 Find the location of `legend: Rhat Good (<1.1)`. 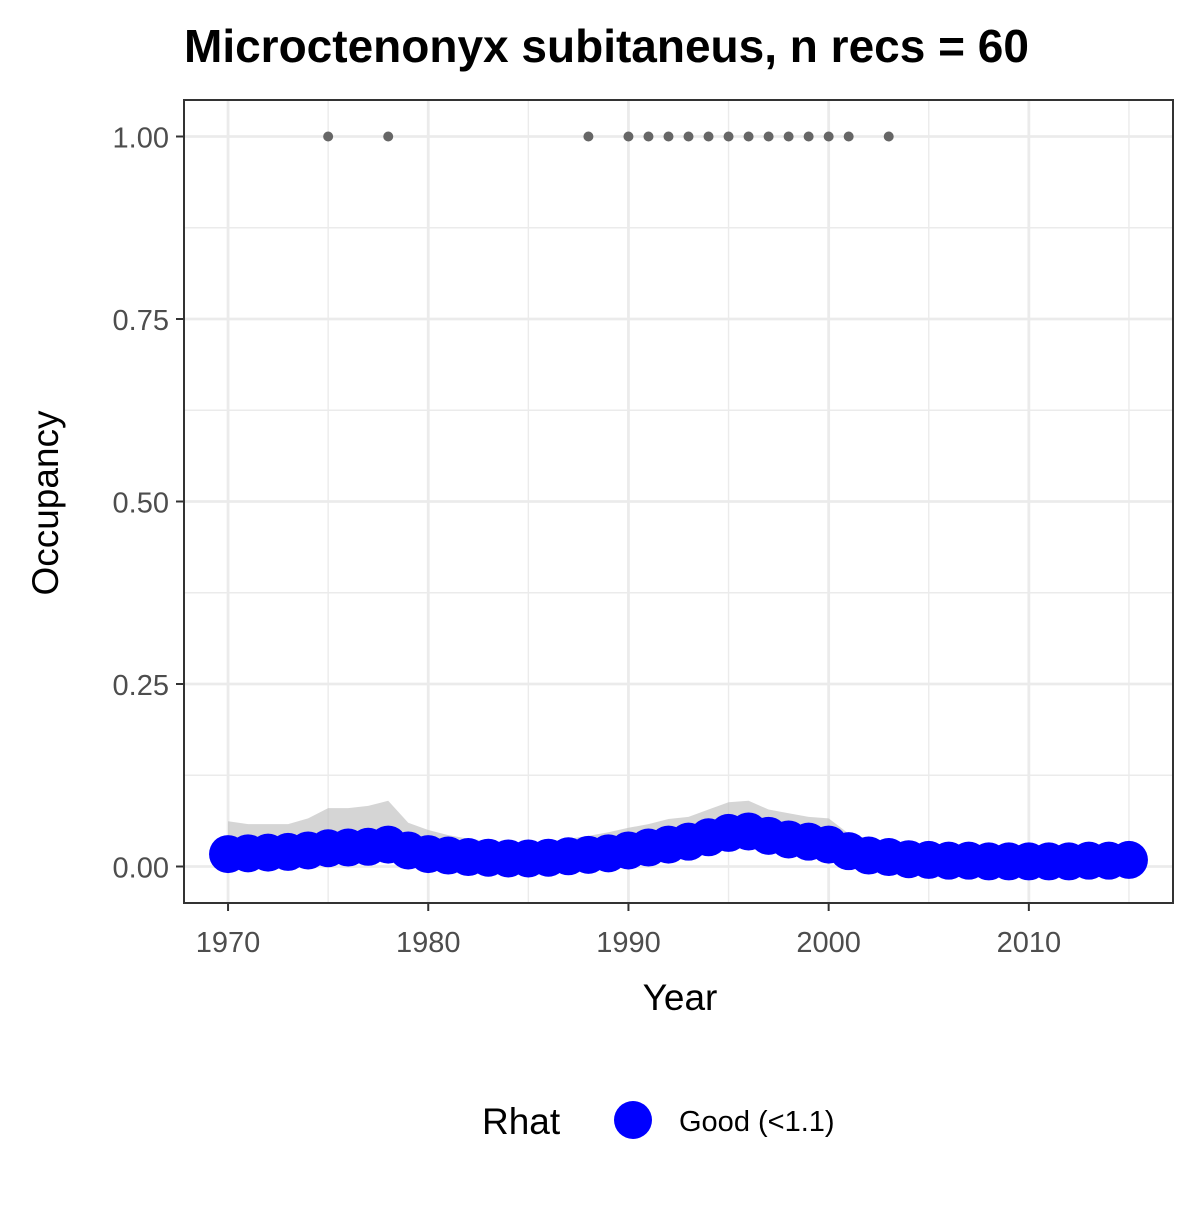

legend: Rhat Good (<1.1) is located at coordinates (658, 1121).